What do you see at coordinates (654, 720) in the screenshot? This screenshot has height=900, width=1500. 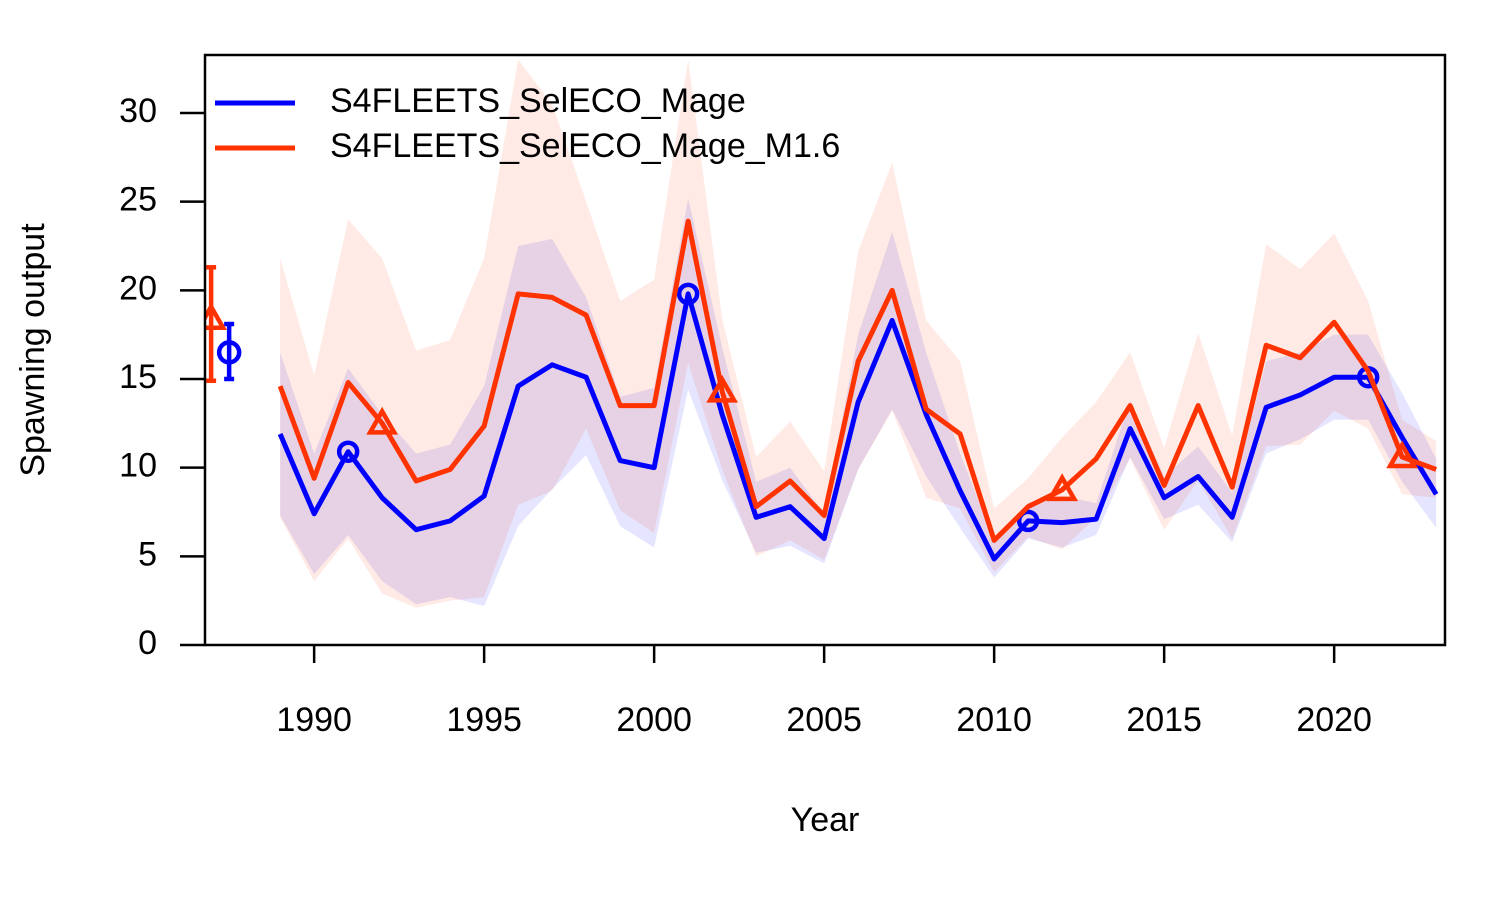 I see `x-tick-label: 2000` at bounding box center [654, 720].